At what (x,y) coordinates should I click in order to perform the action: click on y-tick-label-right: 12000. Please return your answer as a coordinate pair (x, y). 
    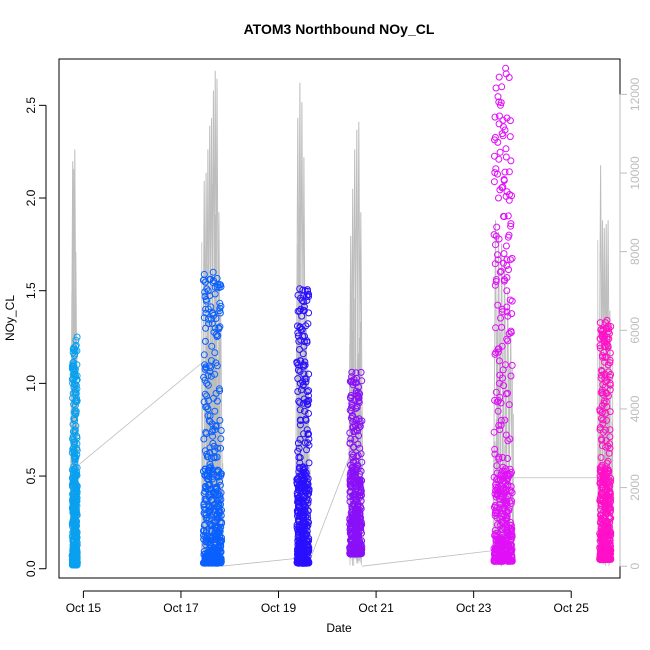
    Looking at the image, I should click on (635, 94).